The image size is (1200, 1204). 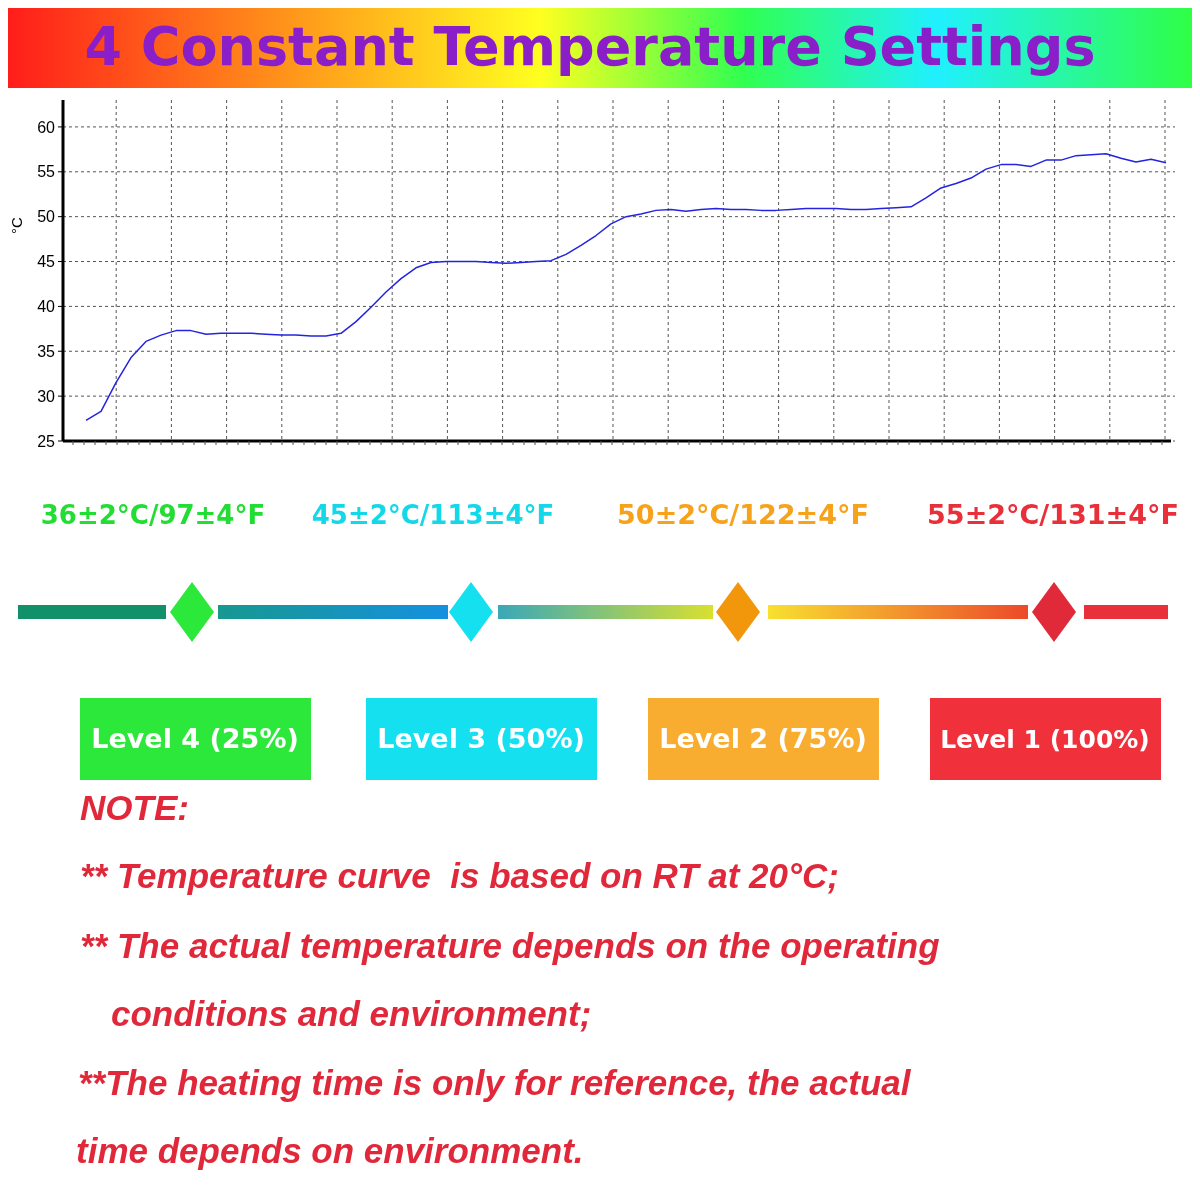 I want to click on text: 36±2°C/97±4°F, so click(x=153, y=515).